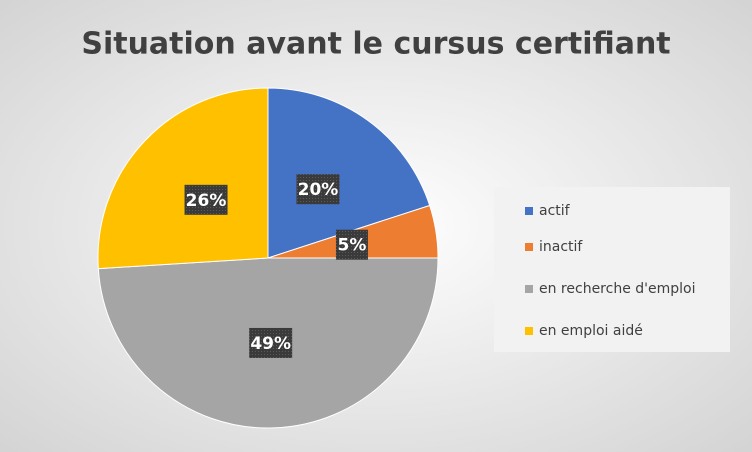 The width and height of the screenshot is (752, 452). Describe the element at coordinates (561, 247) in the screenshot. I see `legend-label: inactif` at that location.